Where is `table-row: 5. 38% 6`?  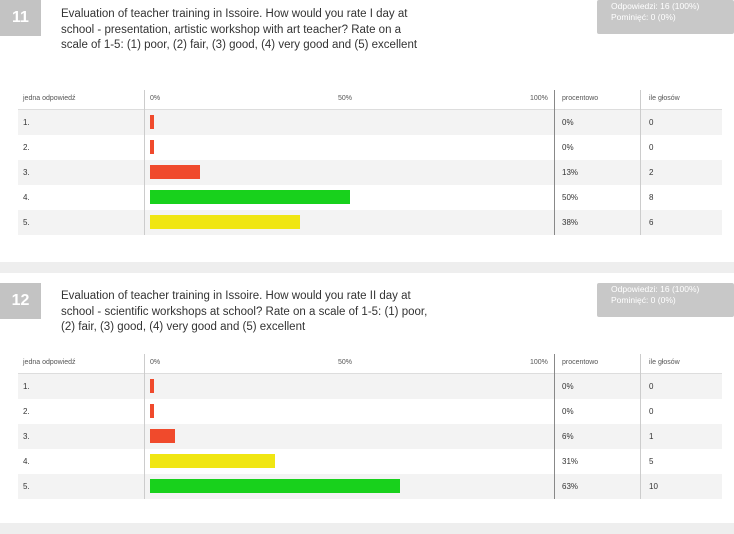 table-row: 5. 38% 6 is located at coordinates (370, 222).